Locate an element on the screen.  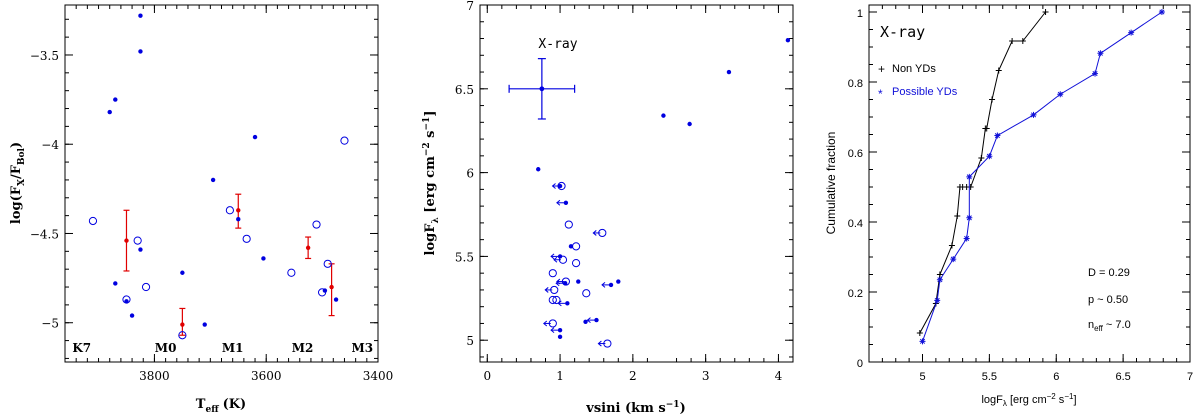
x-tick-label: 4 is located at coordinates (779, 376).